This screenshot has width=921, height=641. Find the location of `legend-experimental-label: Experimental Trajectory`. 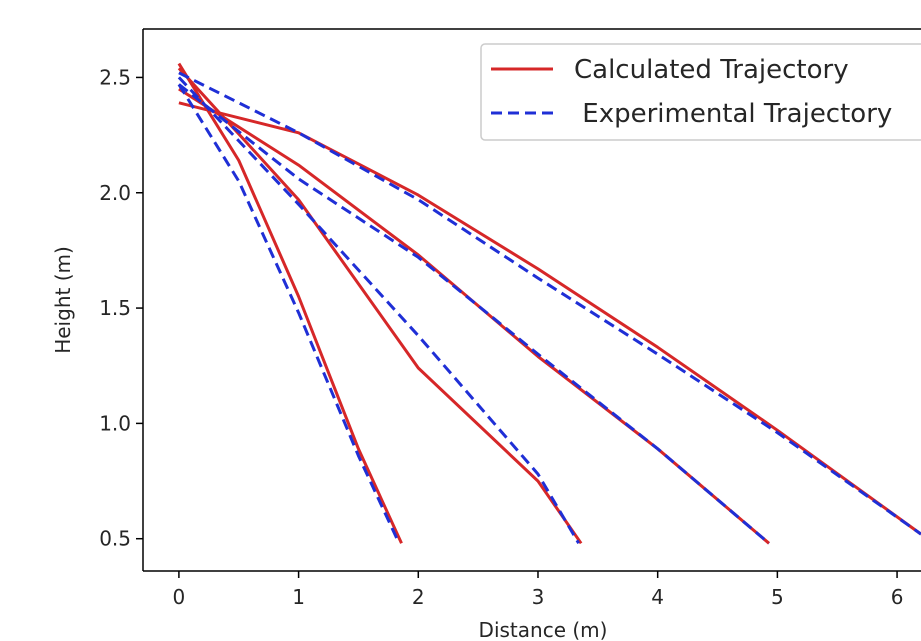

legend-experimental-label: Experimental Trajectory is located at coordinates (733, 114).